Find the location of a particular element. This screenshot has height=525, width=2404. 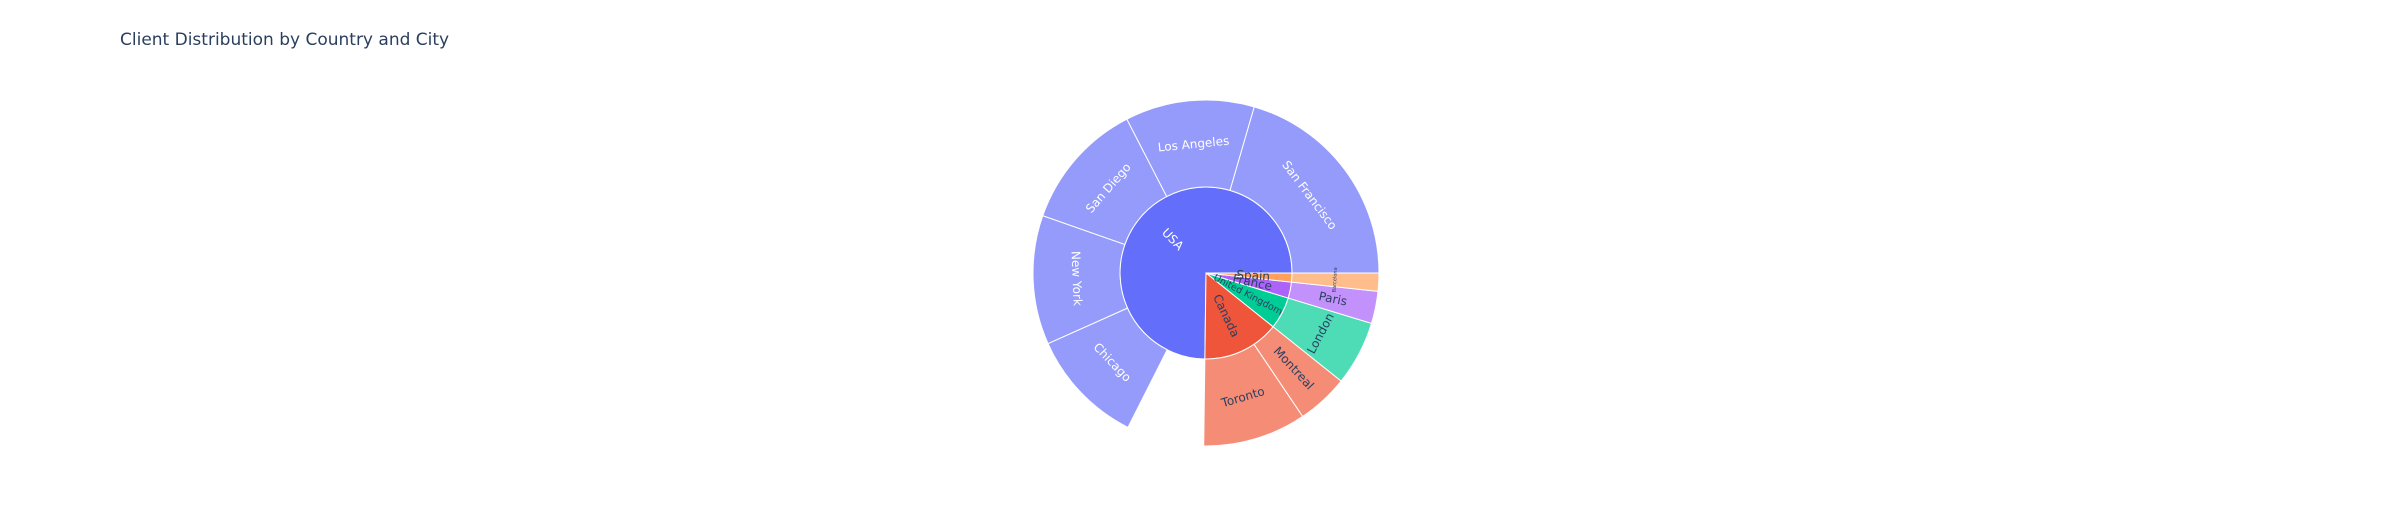

sector-los-angeles is located at coordinates (1190, 148).